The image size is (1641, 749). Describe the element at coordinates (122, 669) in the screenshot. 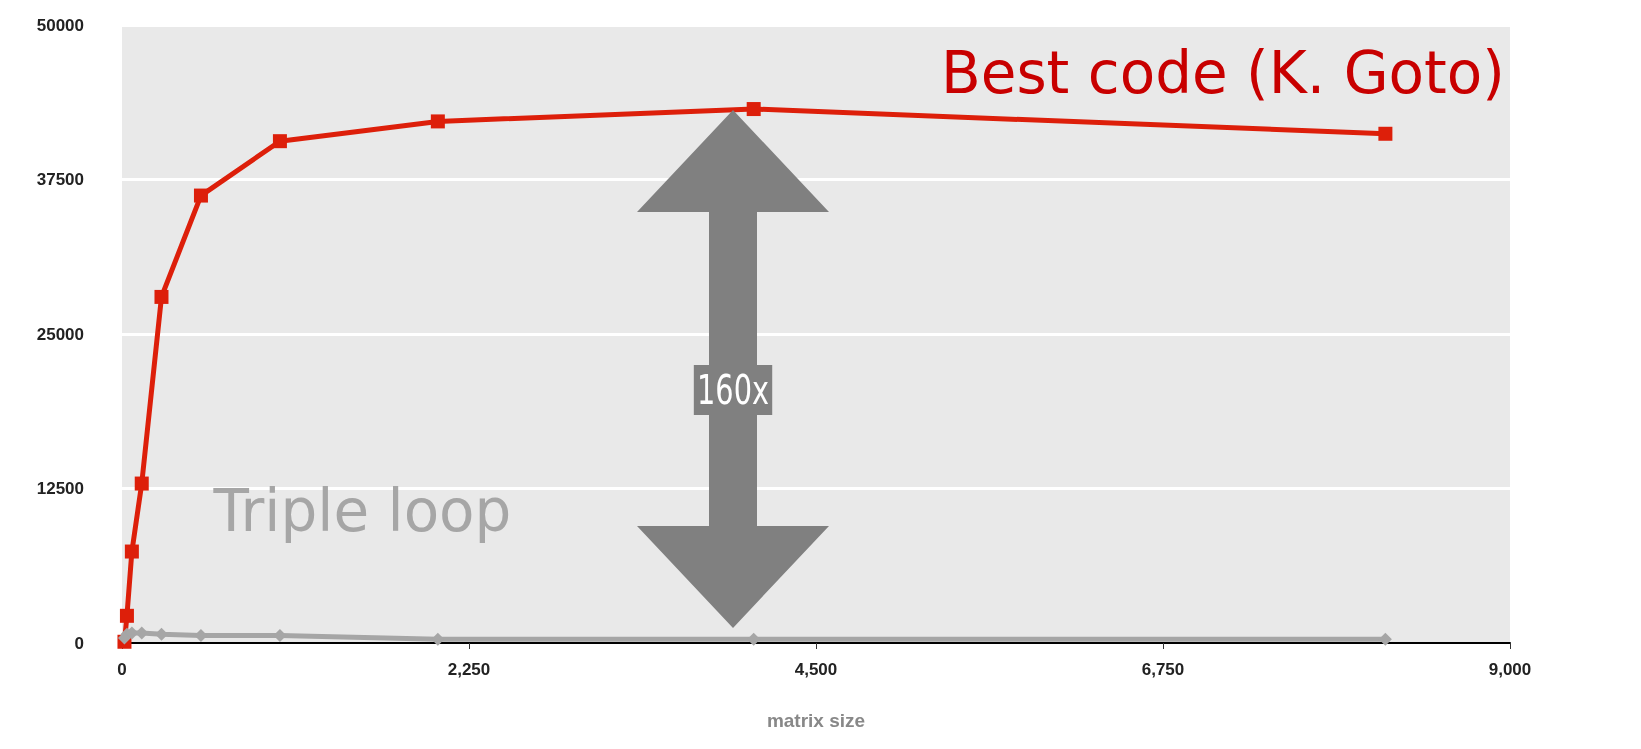

I see `x-tick-label: 0` at that location.